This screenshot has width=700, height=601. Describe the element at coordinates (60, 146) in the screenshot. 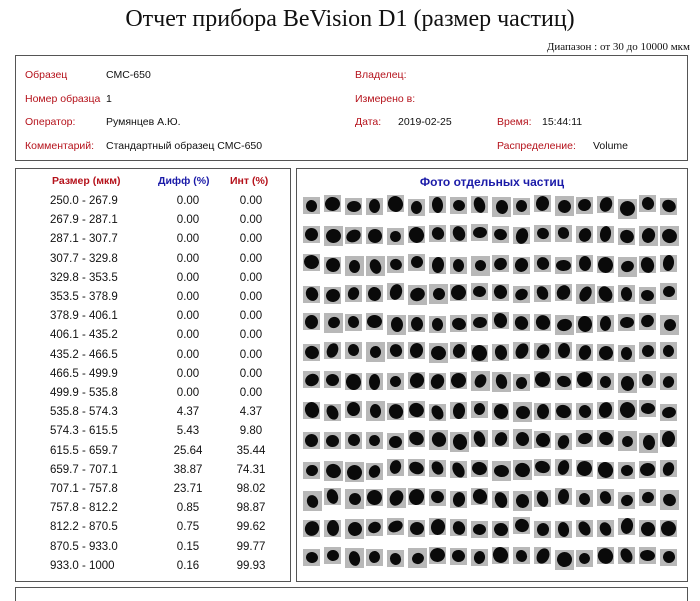

I see `comment-label: Комментарий:` at that location.